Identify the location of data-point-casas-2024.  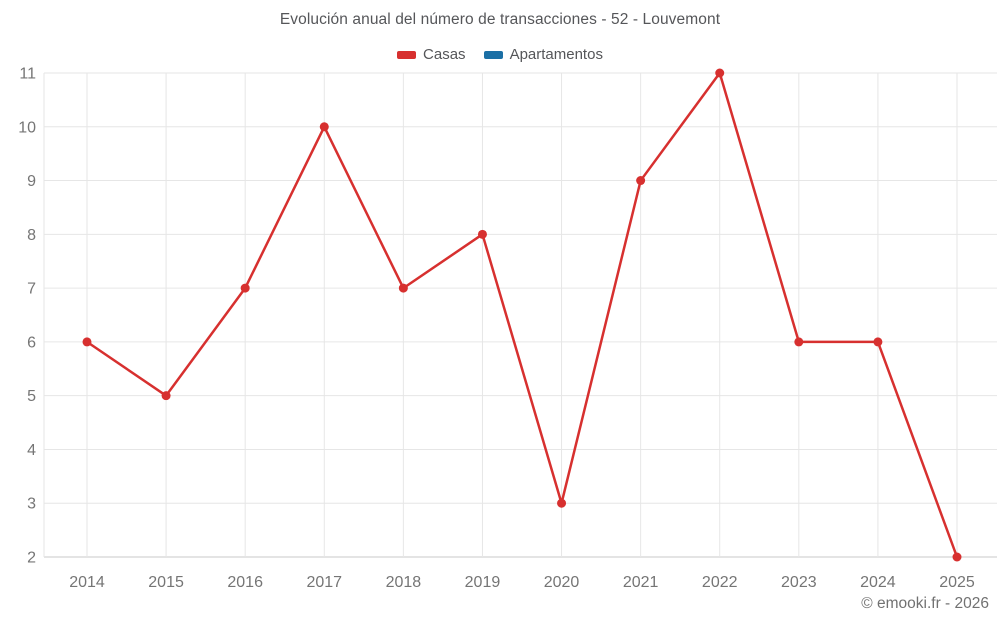
(878, 342).